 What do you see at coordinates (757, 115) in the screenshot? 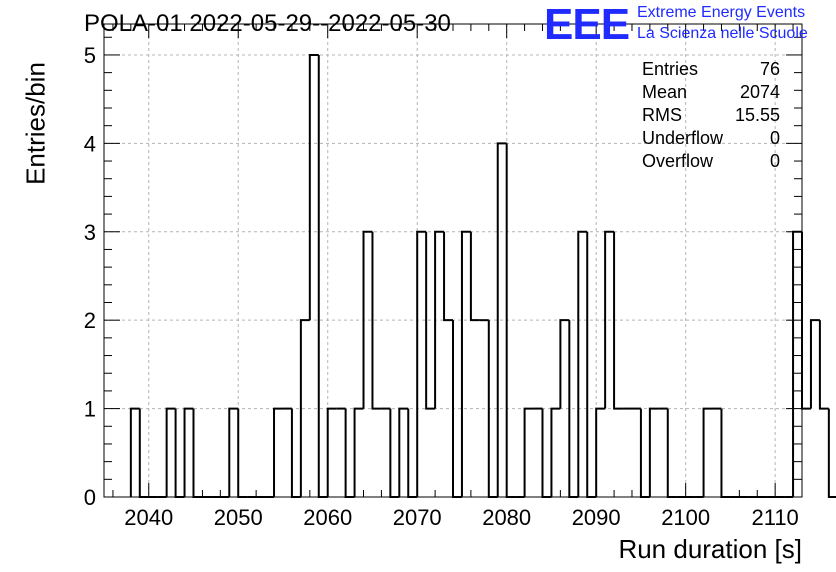
I see `stat-value: 15.55` at bounding box center [757, 115].